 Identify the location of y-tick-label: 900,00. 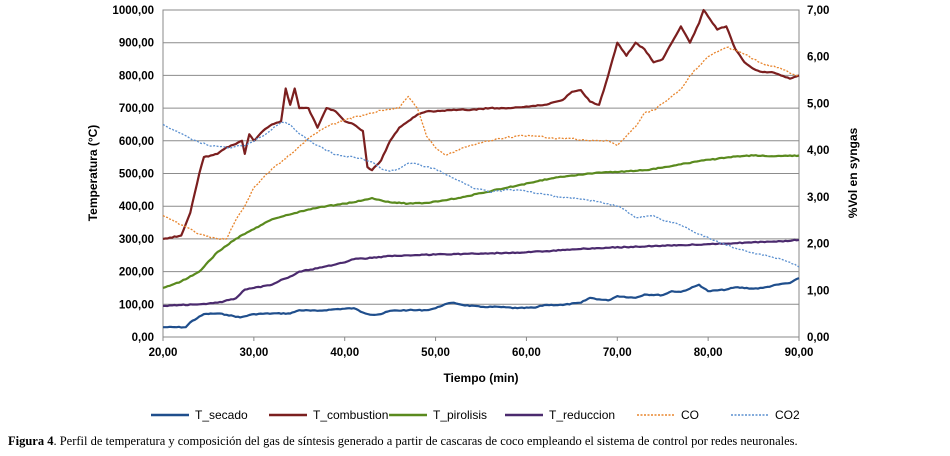
(136, 44).